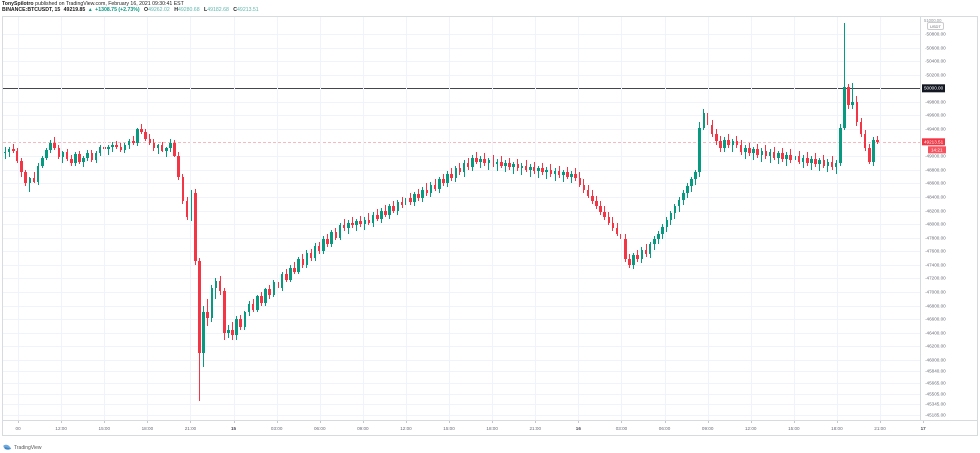  What do you see at coordinates (22, 447) in the screenshot?
I see `tradingview-branding: TradingView` at bounding box center [22, 447].